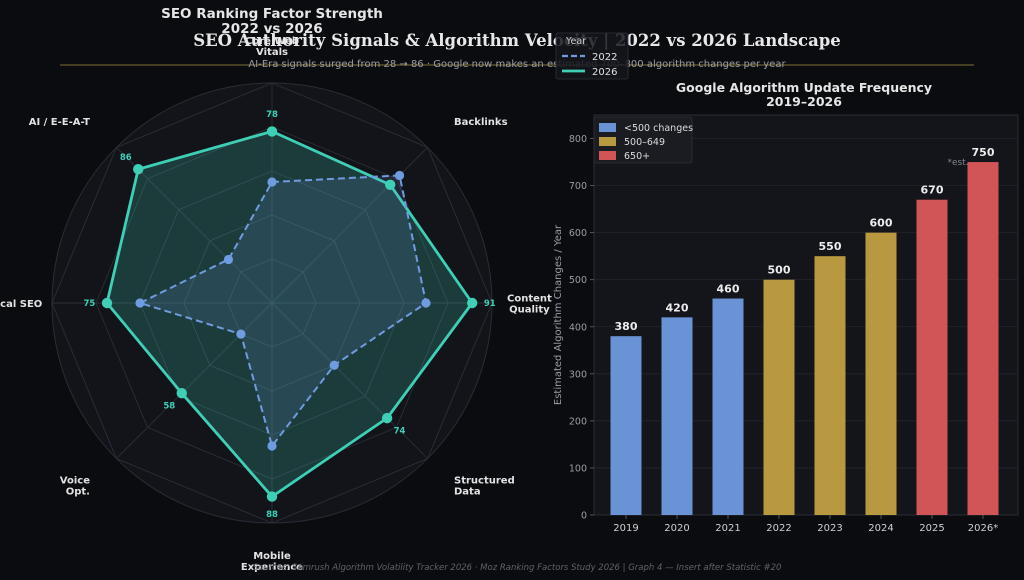  What do you see at coordinates (604, 72) in the screenshot?
I see `radar-legend-label-2026: 2026` at bounding box center [604, 72].